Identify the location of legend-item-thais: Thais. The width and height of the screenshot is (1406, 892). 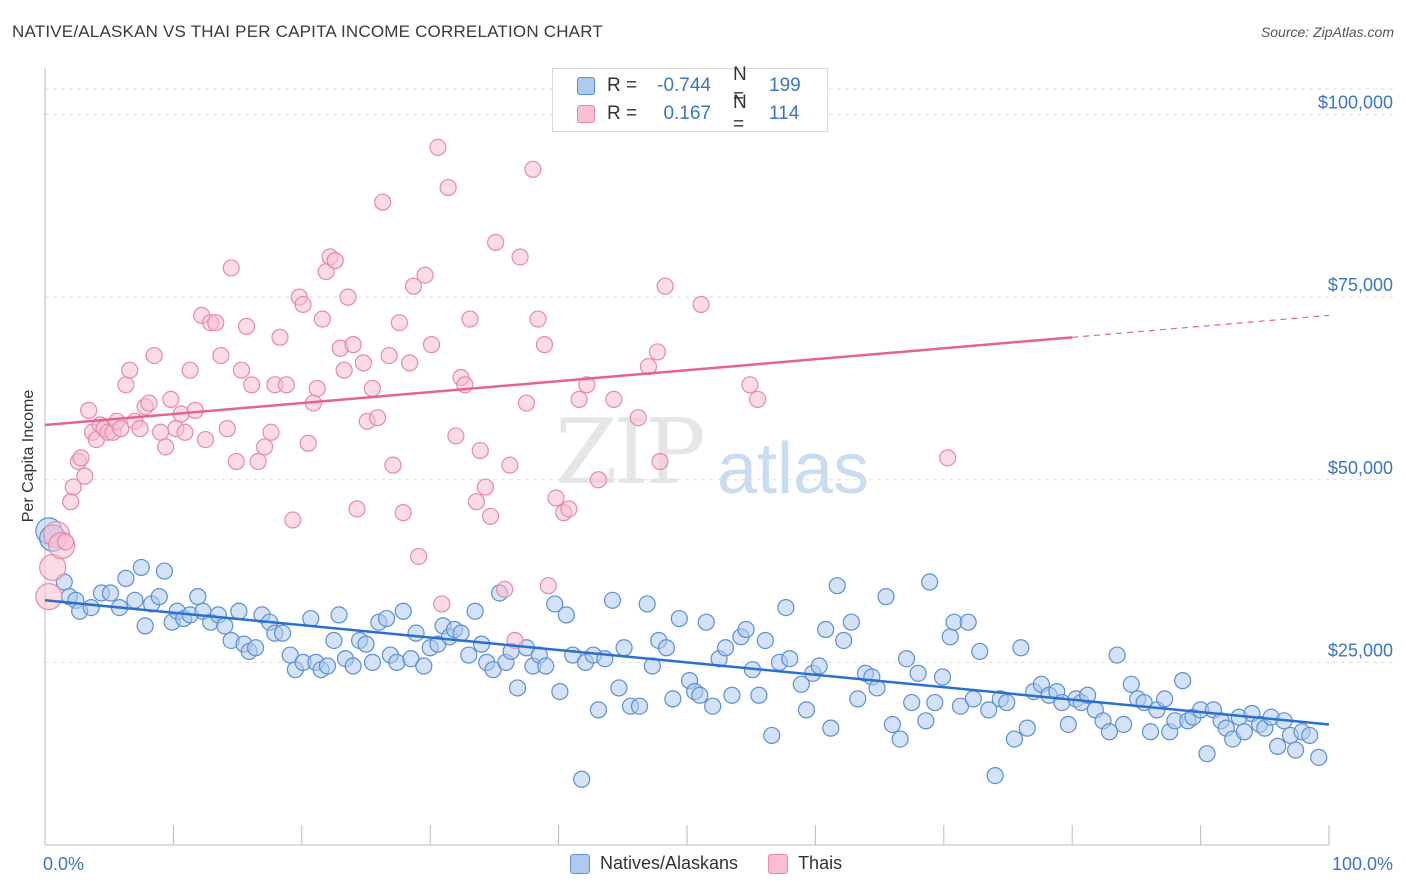
(805, 863).